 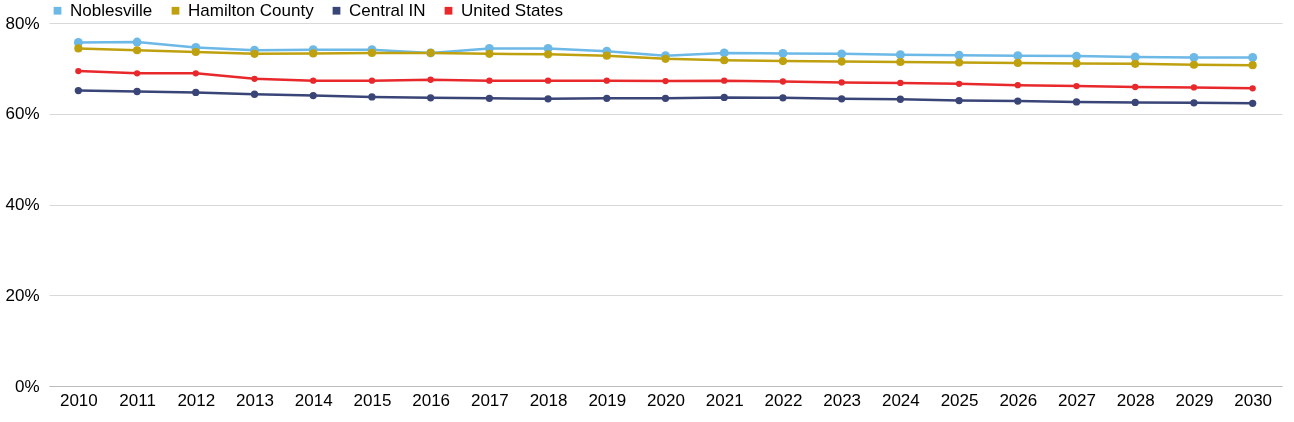 What do you see at coordinates (842, 400) in the screenshot?
I see `x-tick-label: 2023` at bounding box center [842, 400].